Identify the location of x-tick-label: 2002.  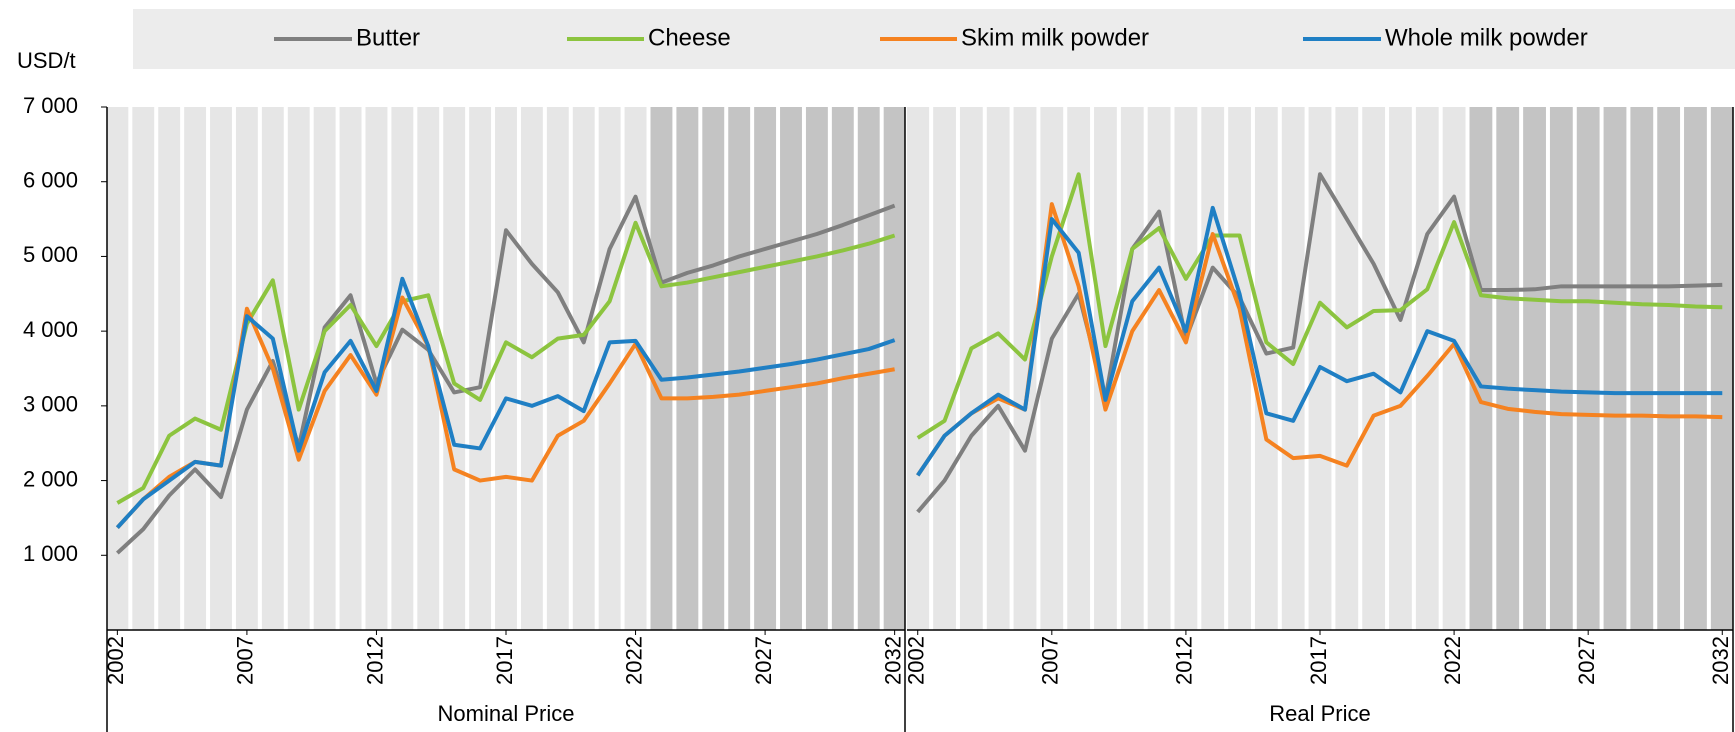
(916, 660).